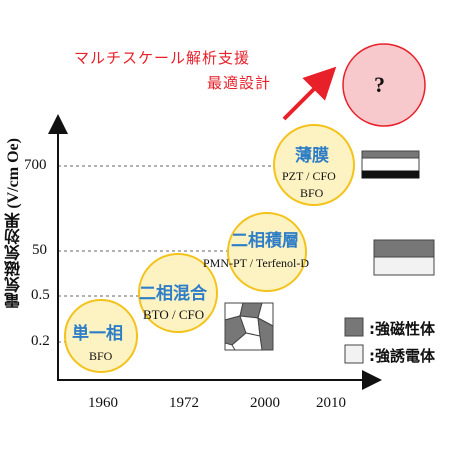  I want to click on stage-single-phase-material: BFO, so click(101, 356).